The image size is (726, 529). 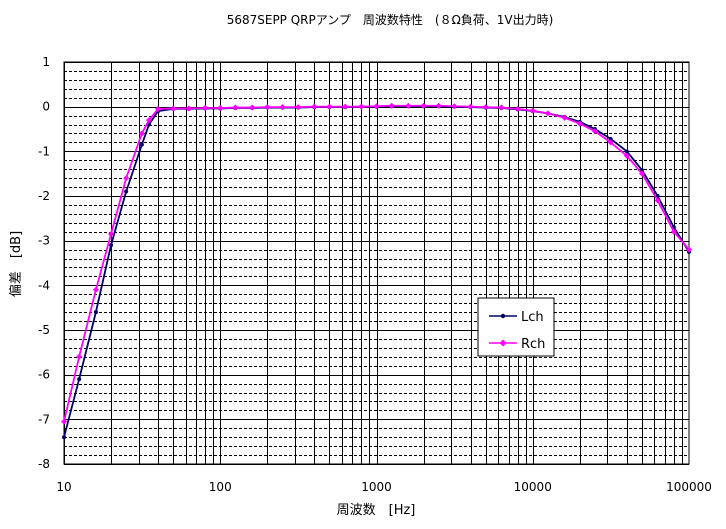 What do you see at coordinates (44, 464) in the screenshot?
I see `y-tick-label: -8` at bounding box center [44, 464].